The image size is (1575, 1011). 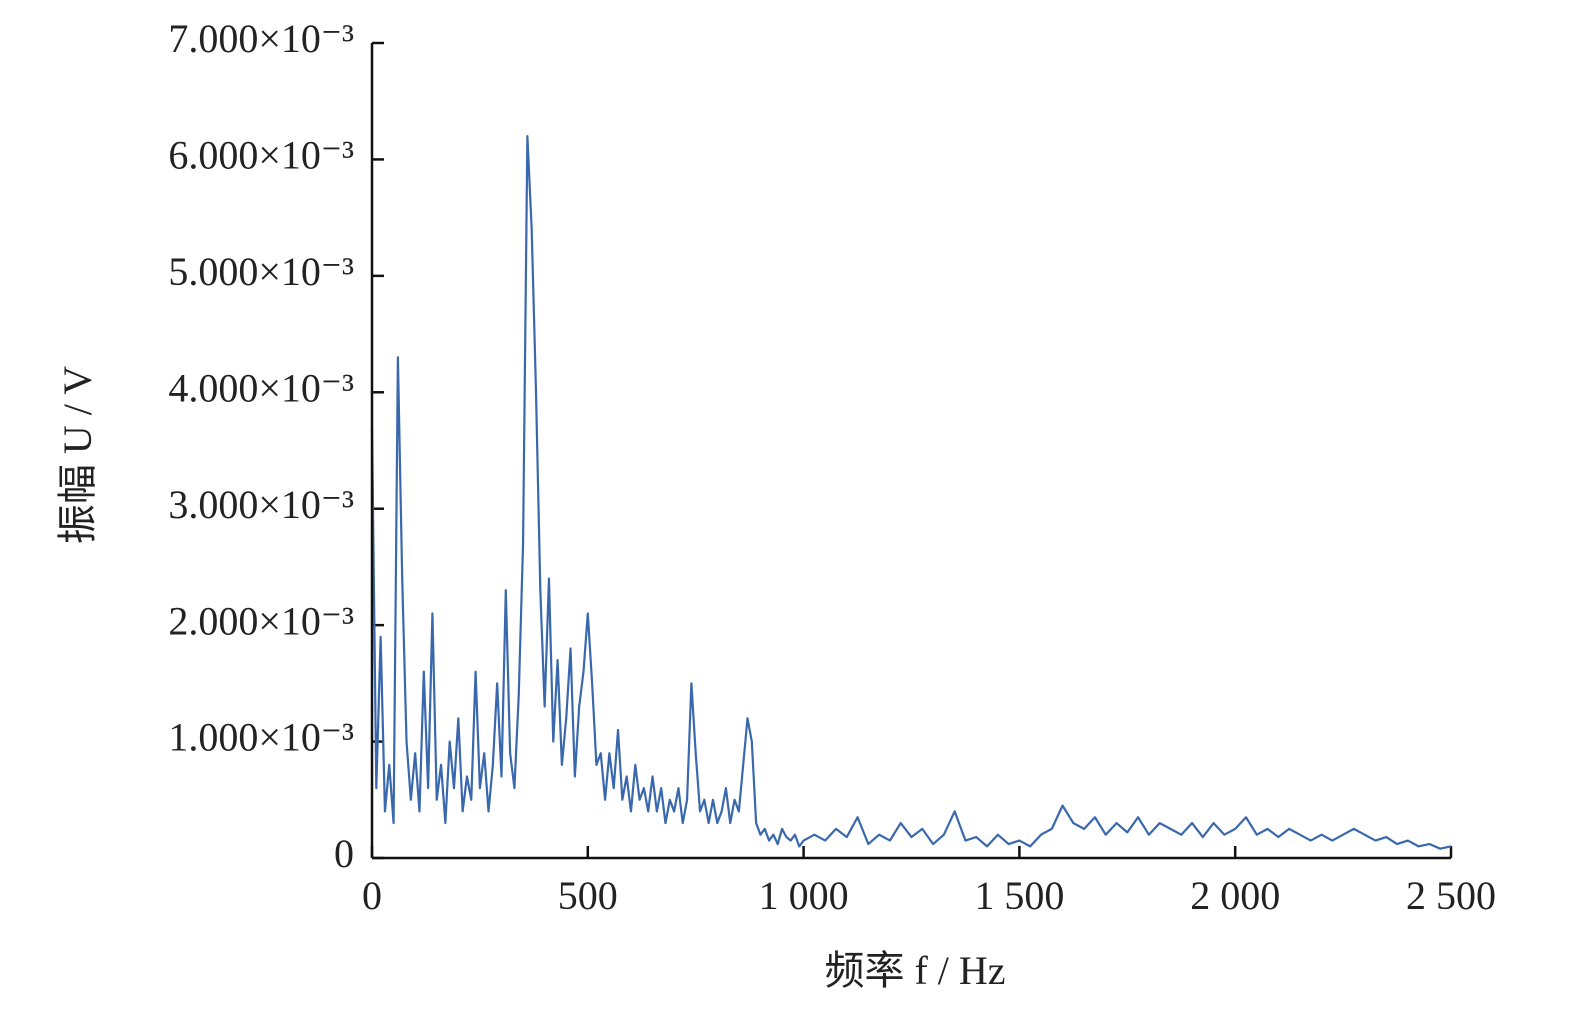 I want to click on x-tick-label: 1 000, so click(x=804, y=895).